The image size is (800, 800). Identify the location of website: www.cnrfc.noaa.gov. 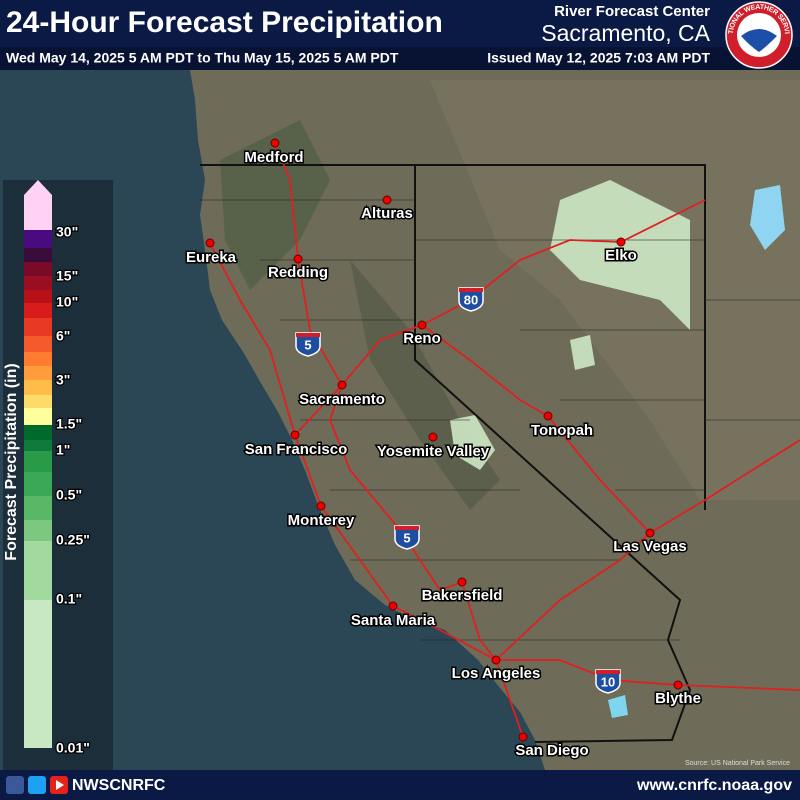
(714, 785).